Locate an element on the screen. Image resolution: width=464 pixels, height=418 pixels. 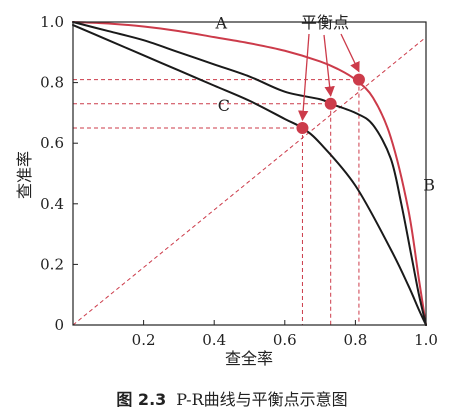
figure-caption: 图 2.3 P-R曲线与平衡点示意图 is located at coordinates (232, 398).